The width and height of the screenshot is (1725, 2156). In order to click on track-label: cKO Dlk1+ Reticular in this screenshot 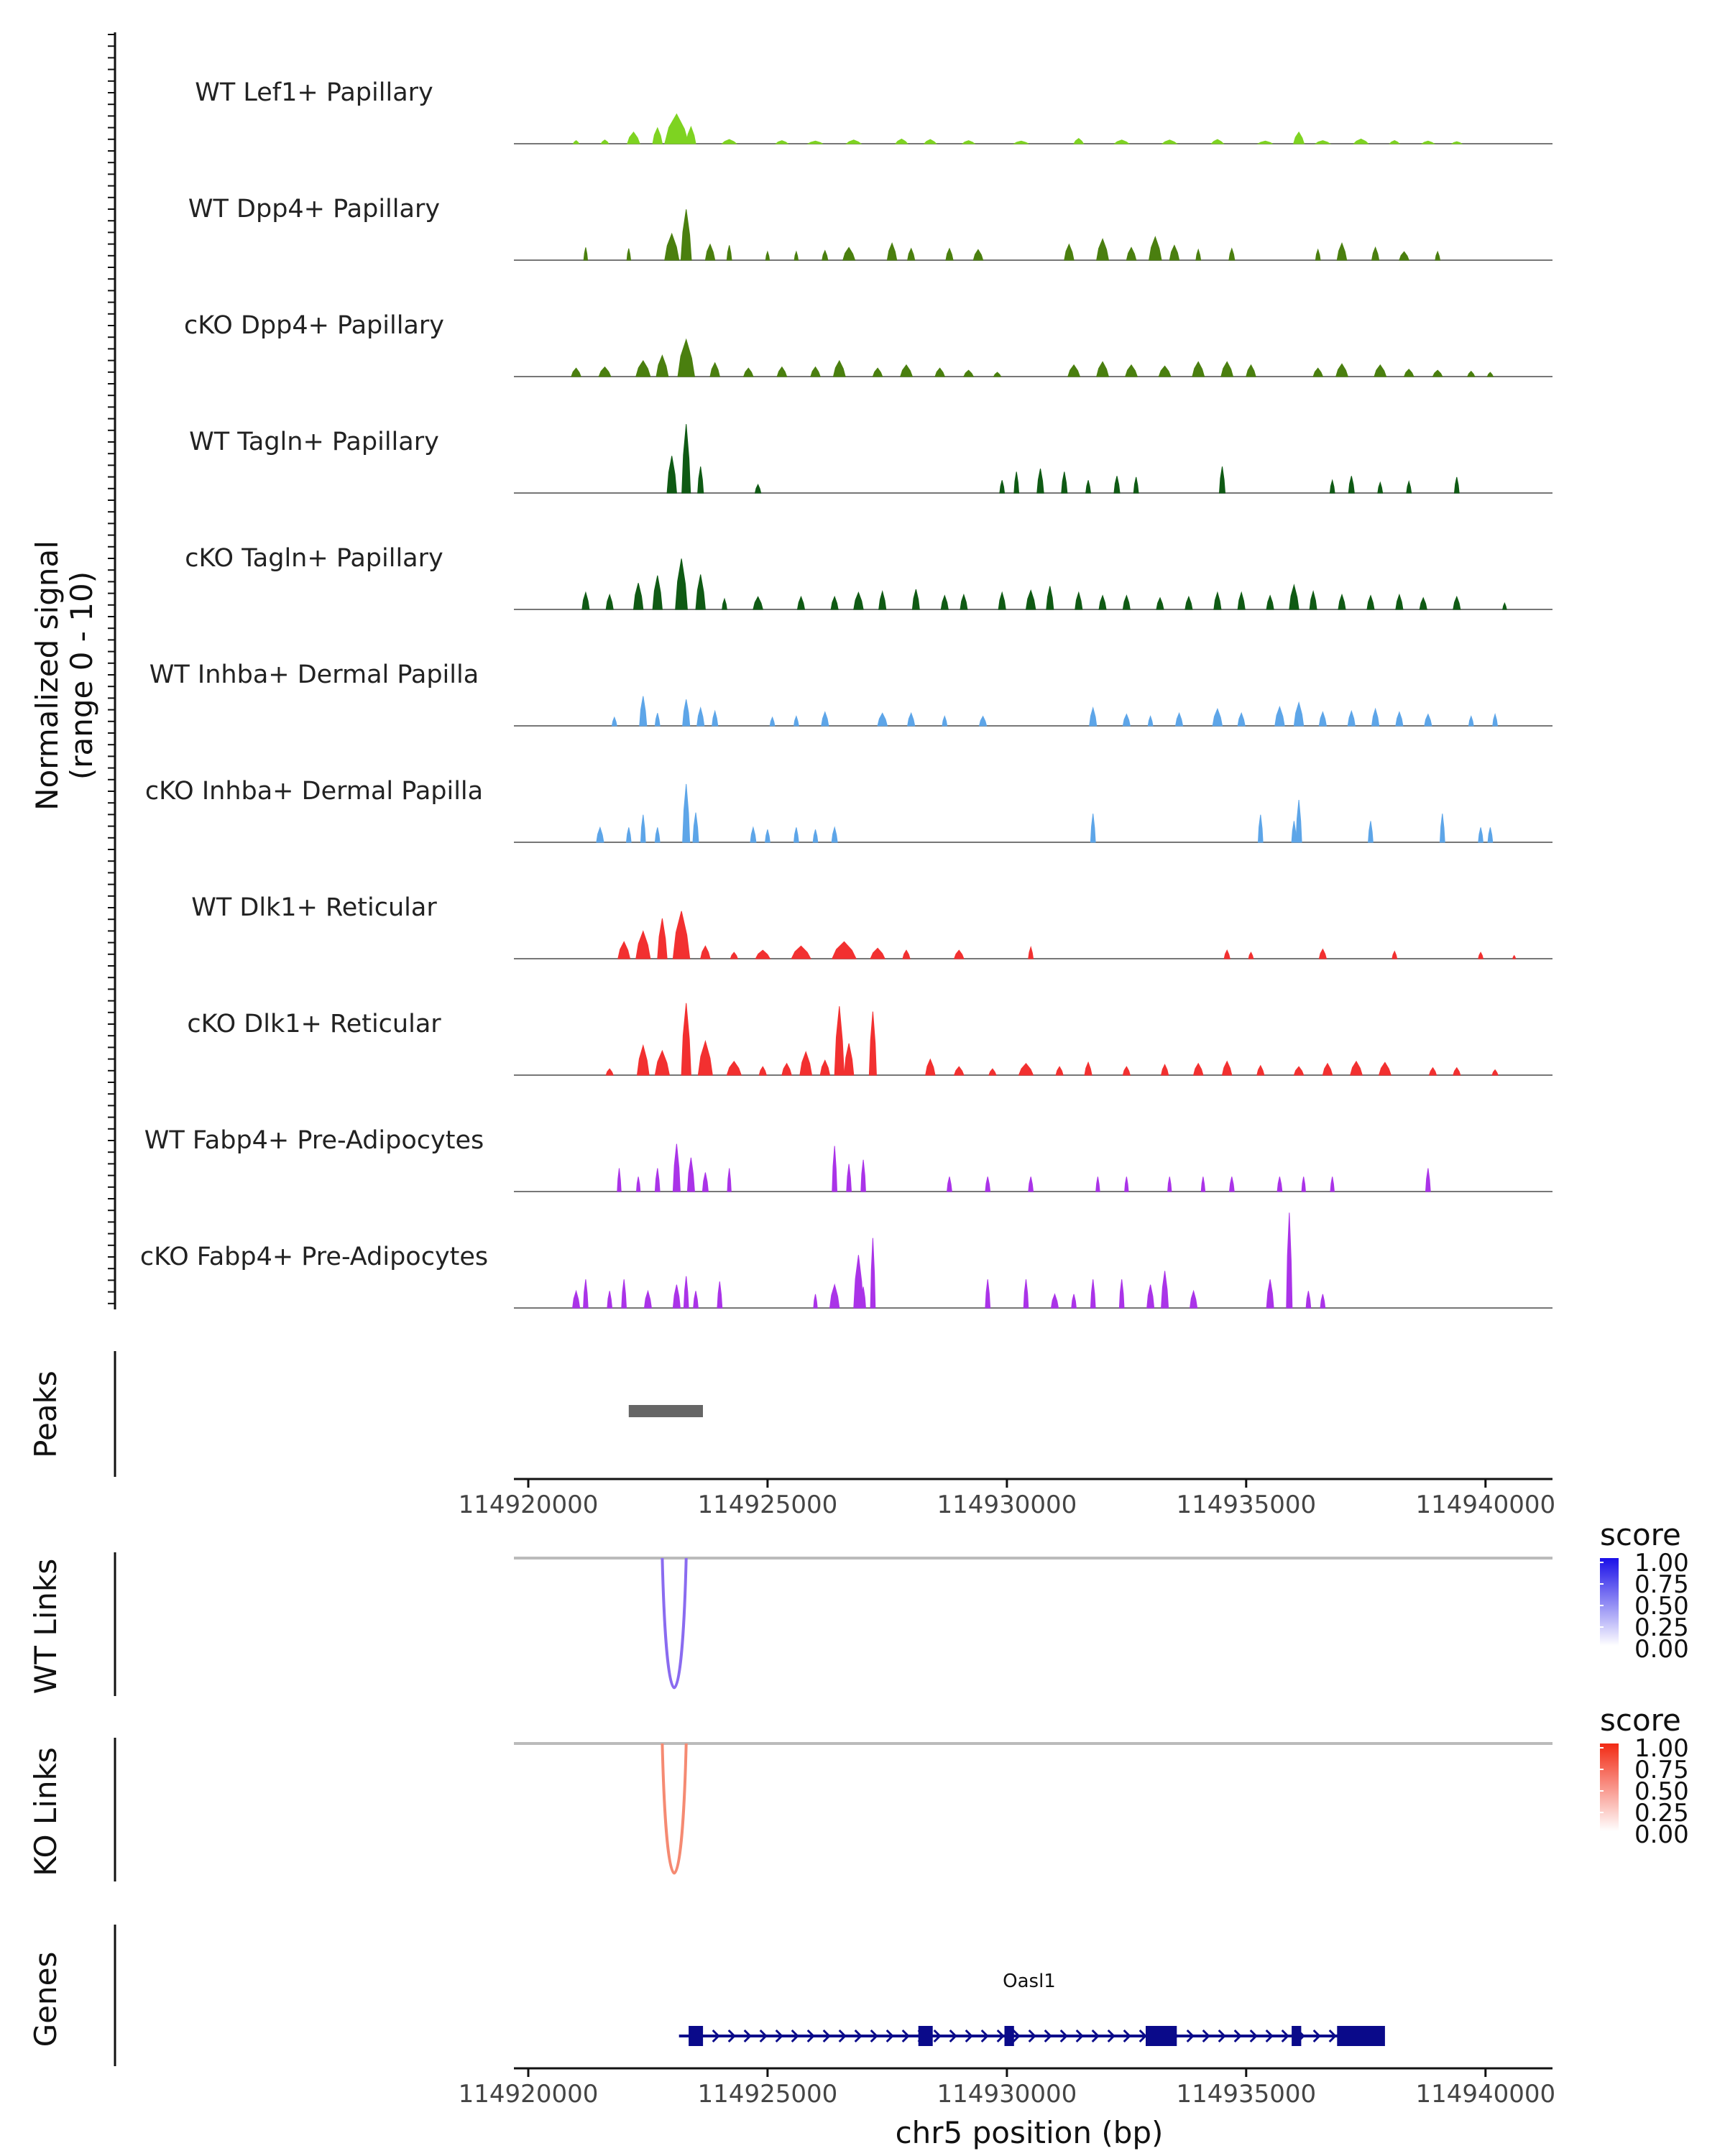, I will do `click(314, 1024)`.